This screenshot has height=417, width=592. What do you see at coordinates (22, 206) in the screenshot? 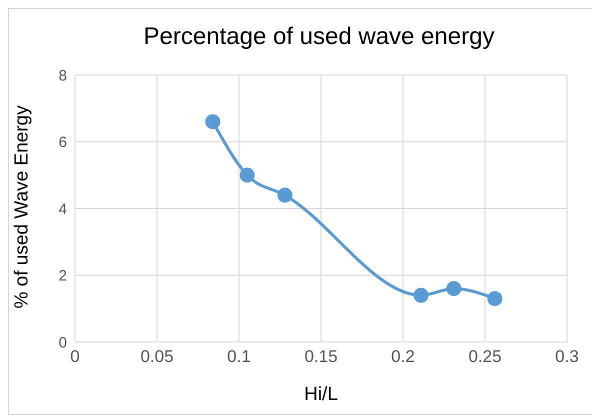
I see `y-axis-title: % of used Wave Energy` at bounding box center [22, 206].